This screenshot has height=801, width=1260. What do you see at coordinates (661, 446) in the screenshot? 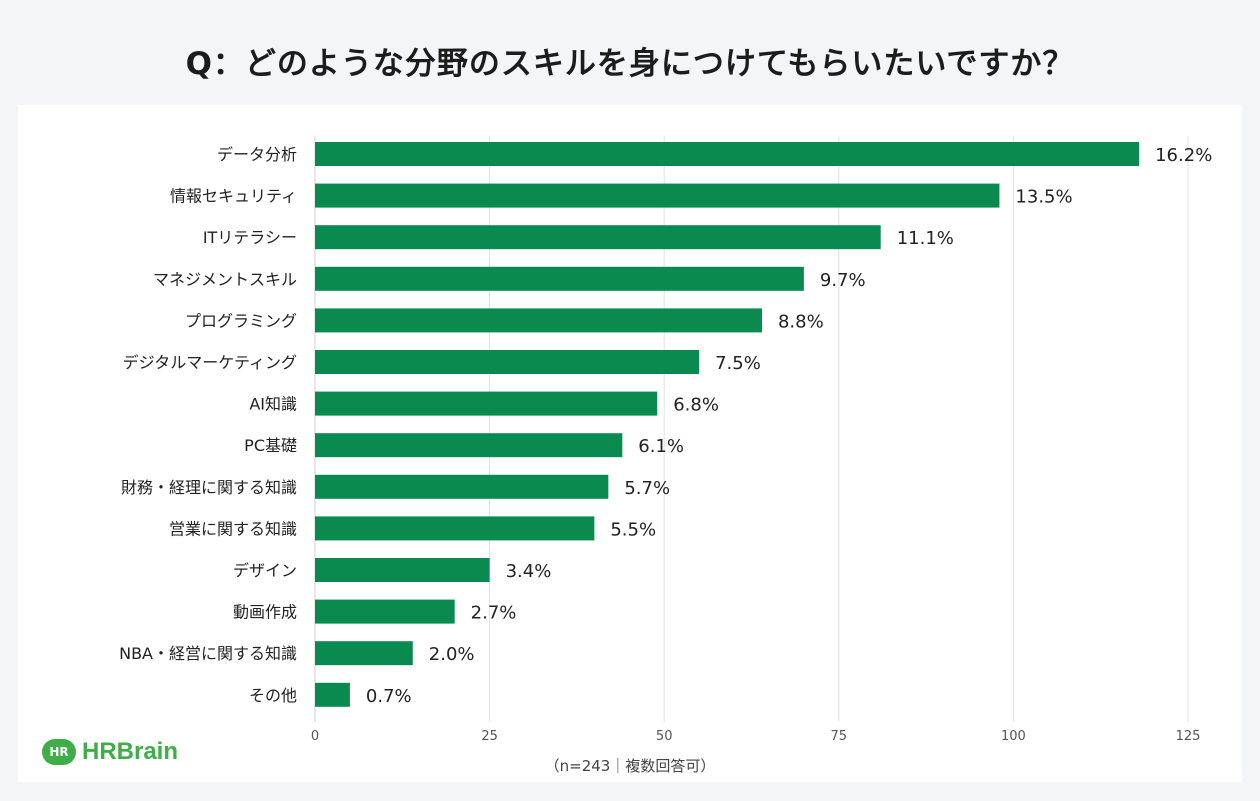
I see `data-label: 6.1%` at bounding box center [661, 446].